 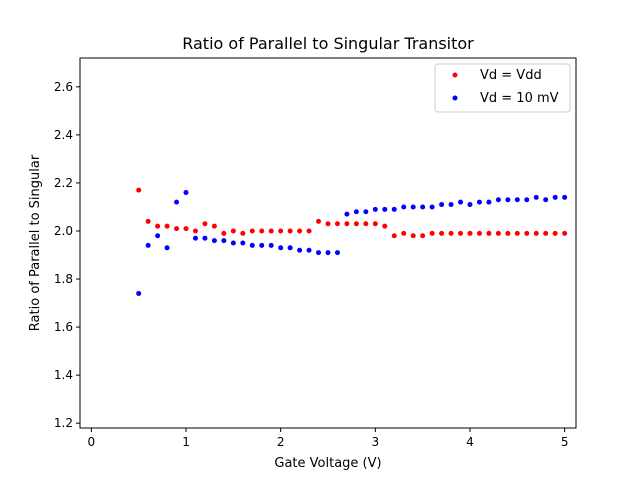 I want to click on y-tick-label: 2.2, so click(x=63, y=183).